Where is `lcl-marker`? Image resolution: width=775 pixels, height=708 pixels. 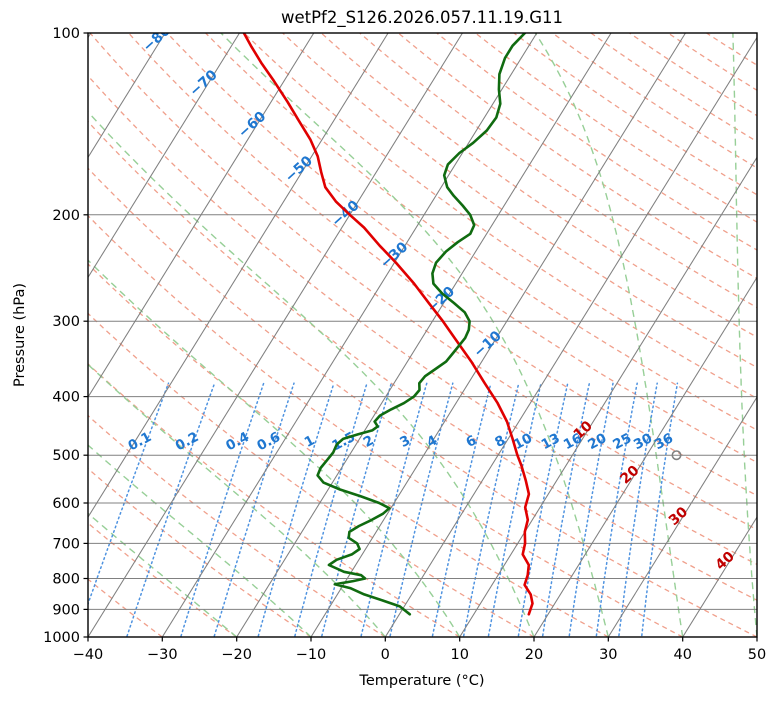 lcl-marker is located at coordinates (676, 455).